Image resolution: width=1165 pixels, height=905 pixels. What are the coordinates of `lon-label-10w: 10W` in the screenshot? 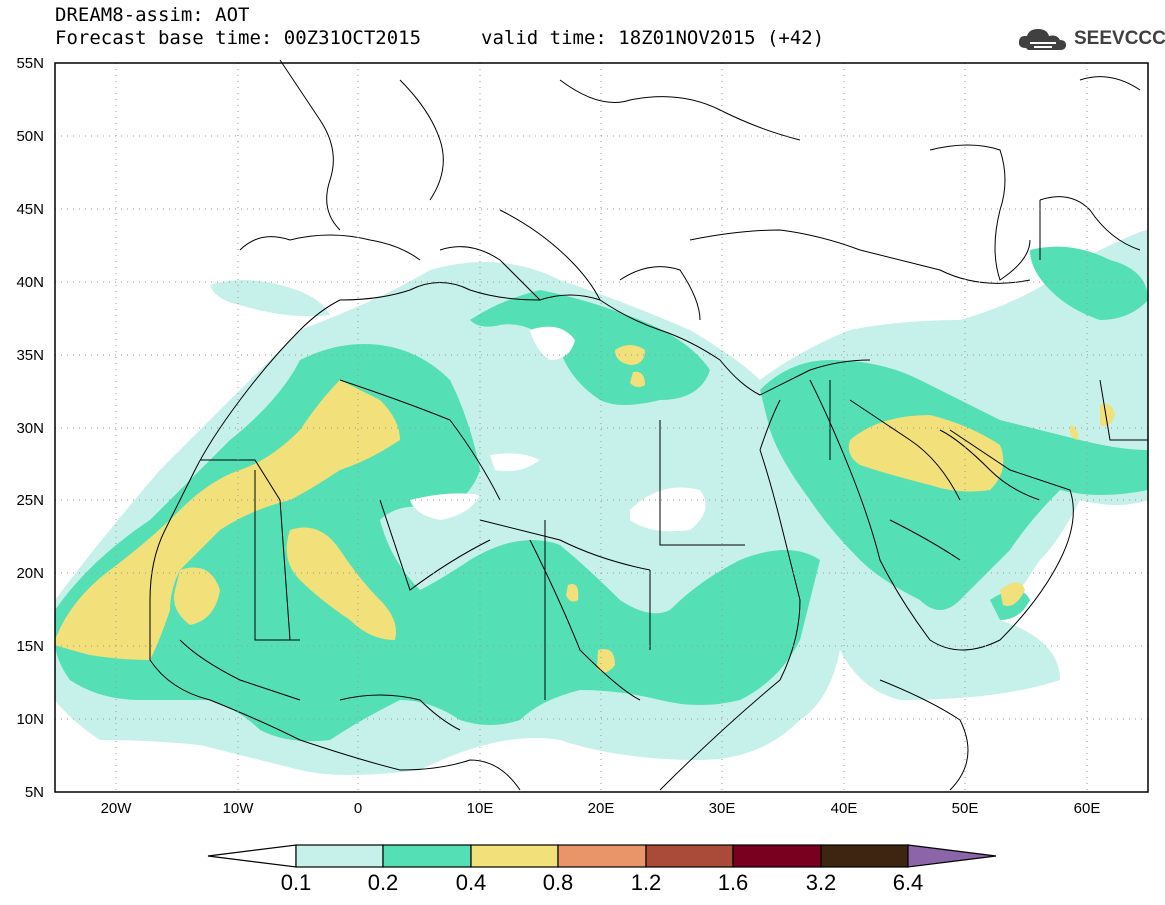 It's located at (238, 808).